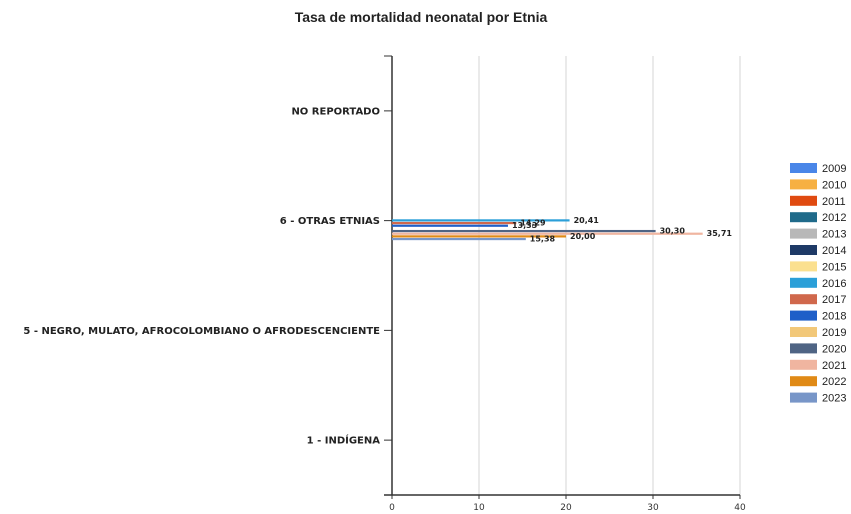 The height and width of the screenshot is (514, 851). Describe the element at coordinates (583, 236) in the screenshot. I see `data-label-2022: 20,00` at that location.